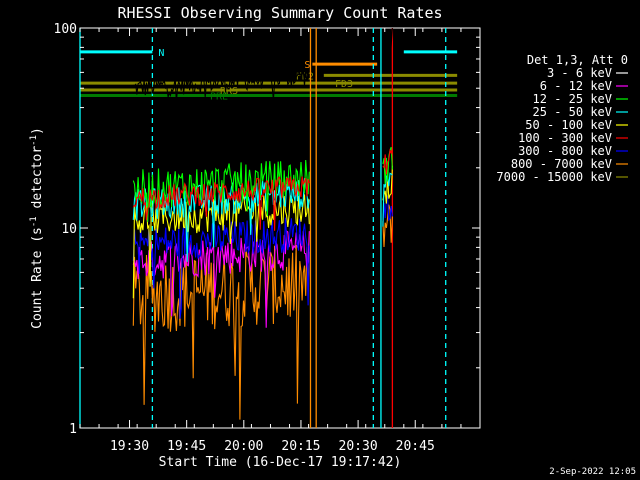 The height and width of the screenshot is (480, 640). What do you see at coordinates (300, 446) in the screenshot?
I see `x-tick-label: 20:15` at bounding box center [300, 446].